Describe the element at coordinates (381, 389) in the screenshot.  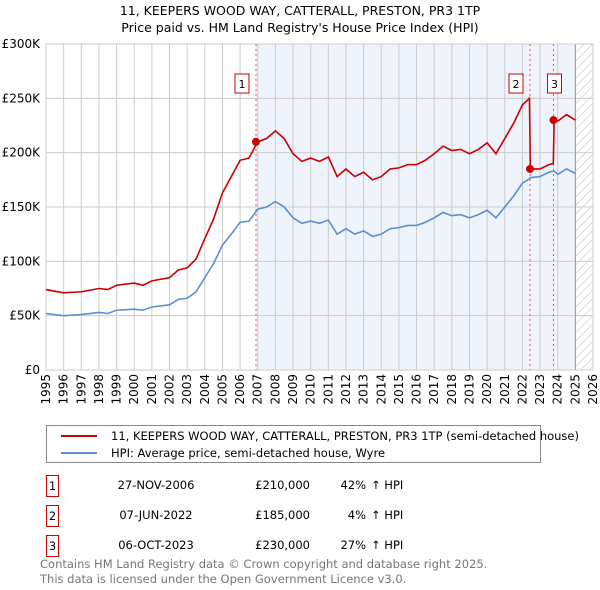
I see `x-tick-label: 2014` at that location.